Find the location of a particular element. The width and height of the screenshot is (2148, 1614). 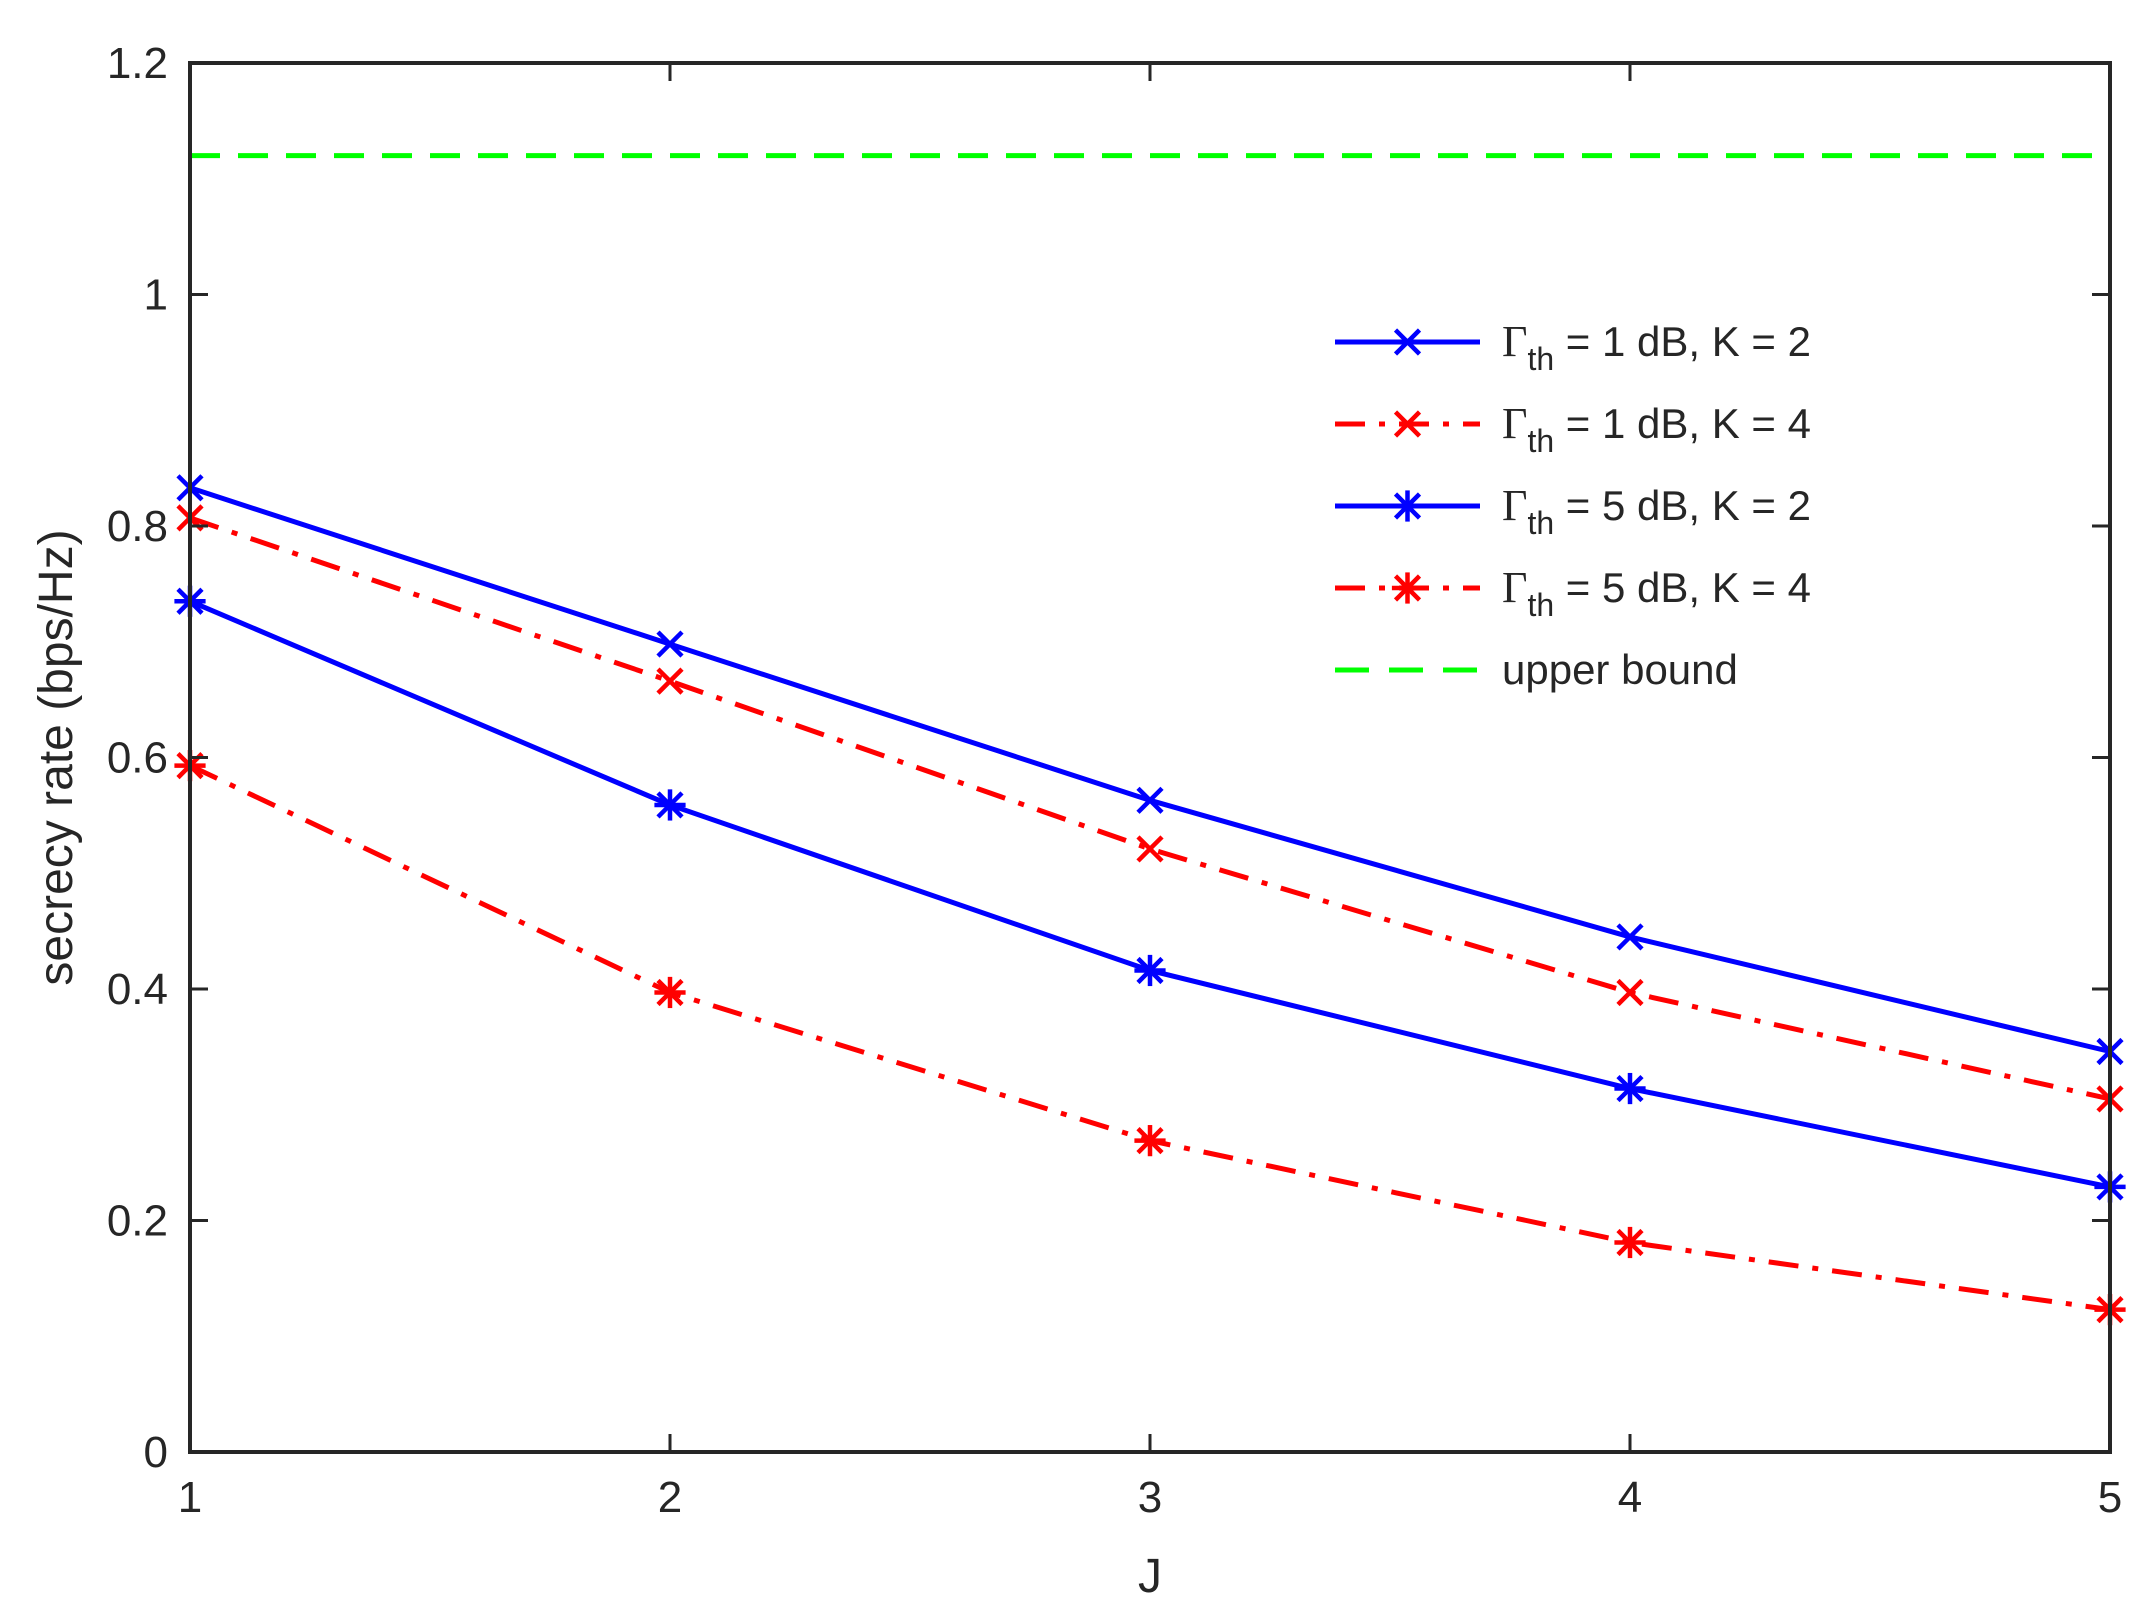

x-tick-label: 1 is located at coordinates (190, 1497).